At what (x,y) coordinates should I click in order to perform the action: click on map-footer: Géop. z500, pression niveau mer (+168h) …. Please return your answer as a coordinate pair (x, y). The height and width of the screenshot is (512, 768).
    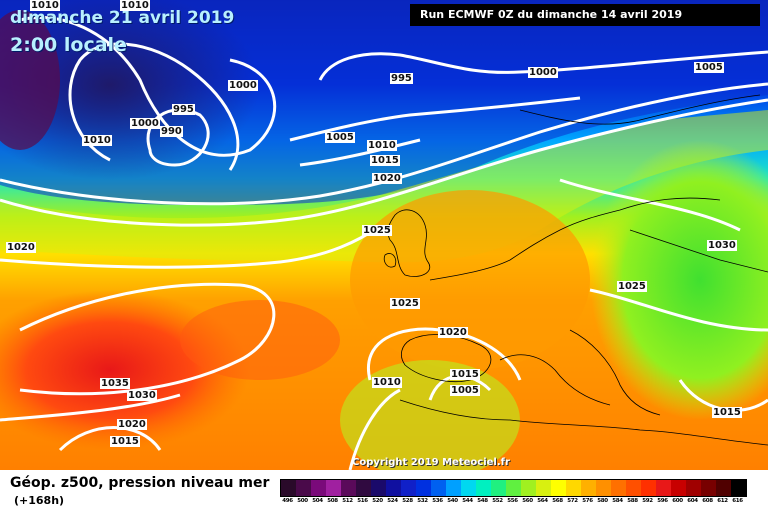
    Looking at the image, I should click on (384, 491).